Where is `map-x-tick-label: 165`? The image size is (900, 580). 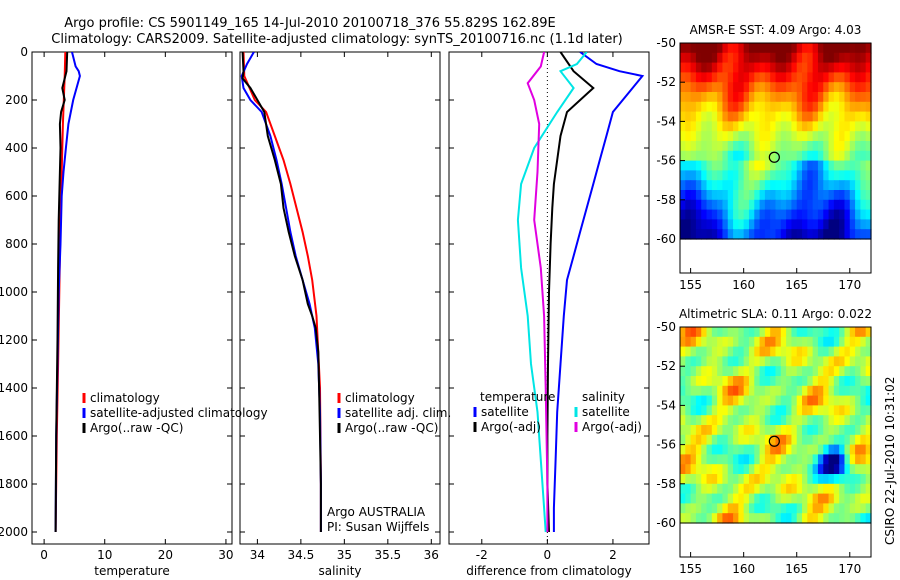 map-x-tick-label: 165 is located at coordinates (796, 285).